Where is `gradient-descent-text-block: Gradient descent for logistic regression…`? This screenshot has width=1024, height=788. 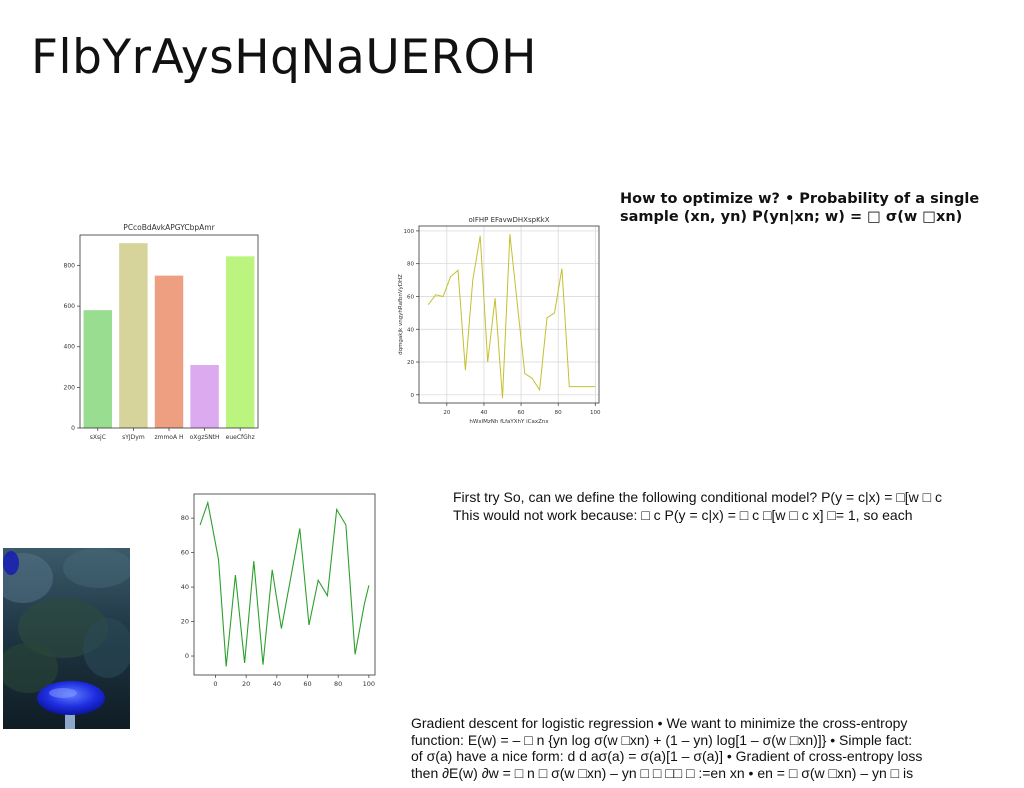 gradient-descent-text-block: Gradient descent for logistic regression… is located at coordinates (717, 748).